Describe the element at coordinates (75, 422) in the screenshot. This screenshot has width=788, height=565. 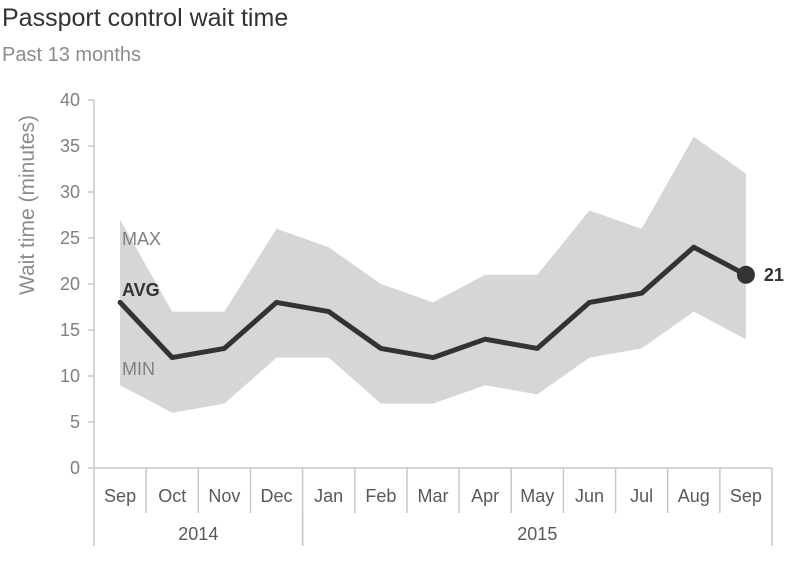
I see `y-tick-label: 5` at that location.